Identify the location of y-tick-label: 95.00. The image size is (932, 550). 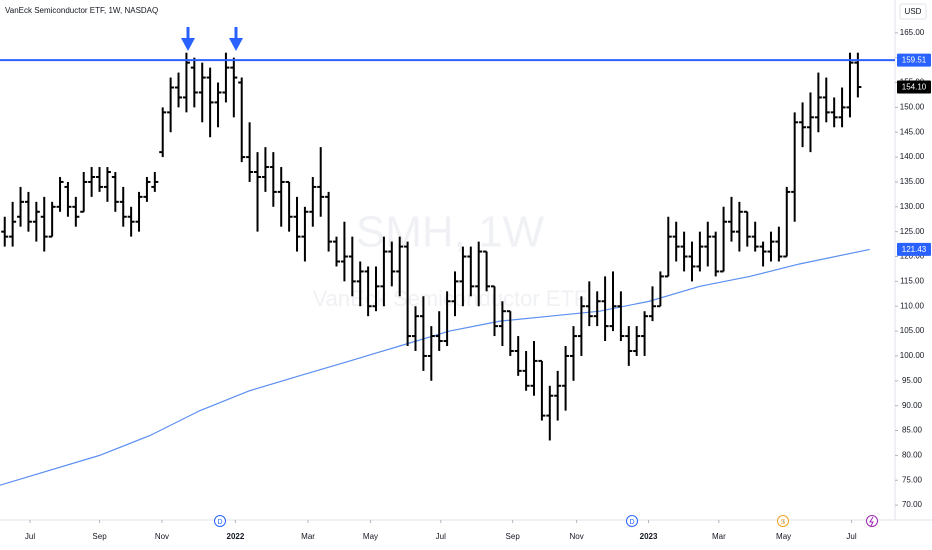
(912, 380).